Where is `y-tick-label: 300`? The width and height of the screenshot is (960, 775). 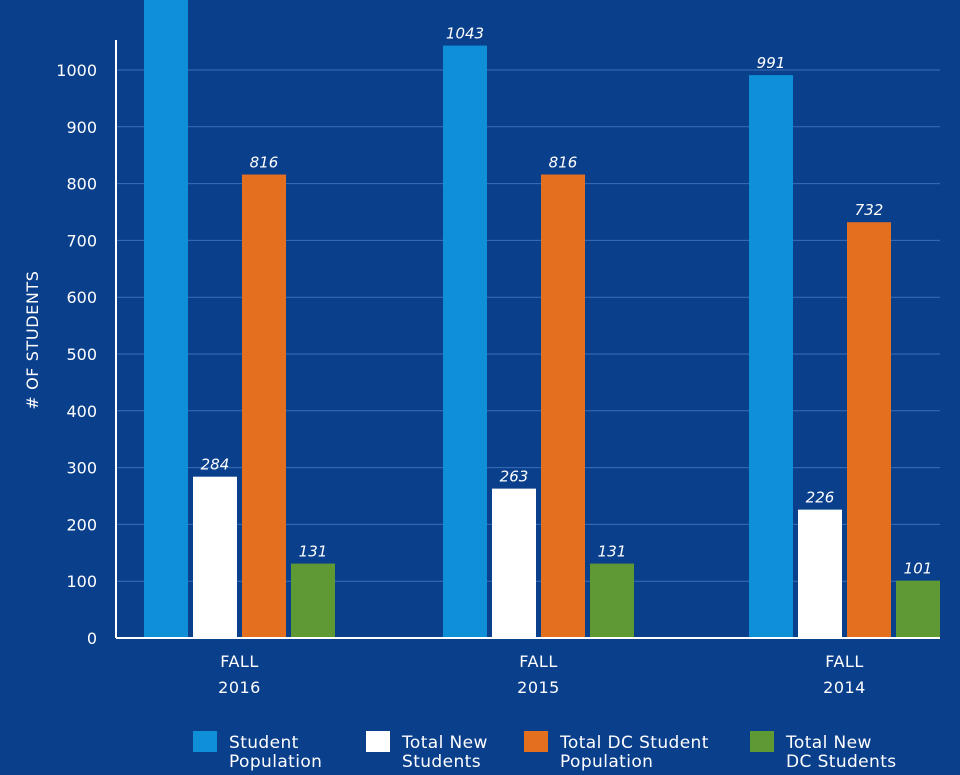
y-tick-label: 300 is located at coordinates (81, 468).